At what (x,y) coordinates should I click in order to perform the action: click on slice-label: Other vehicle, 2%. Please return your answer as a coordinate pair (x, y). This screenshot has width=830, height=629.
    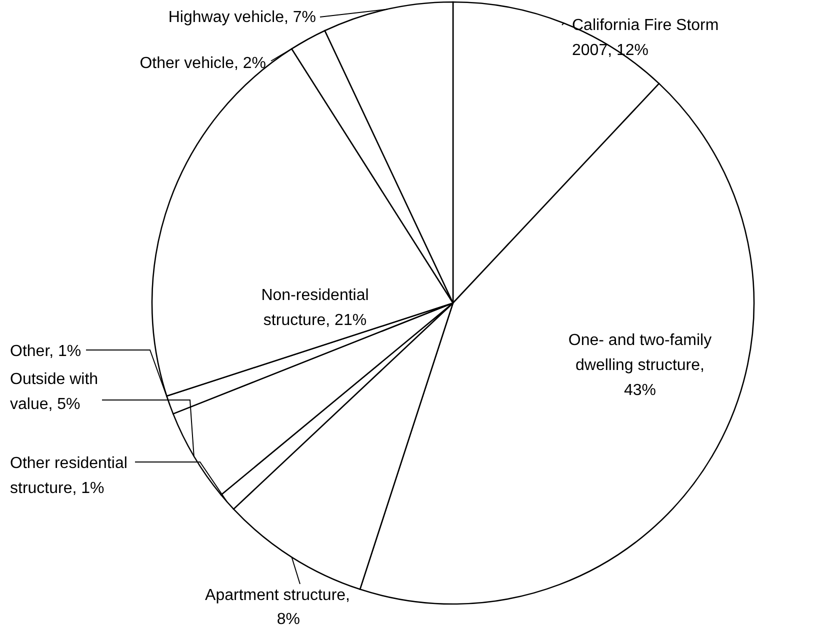
    Looking at the image, I should click on (203, 63).